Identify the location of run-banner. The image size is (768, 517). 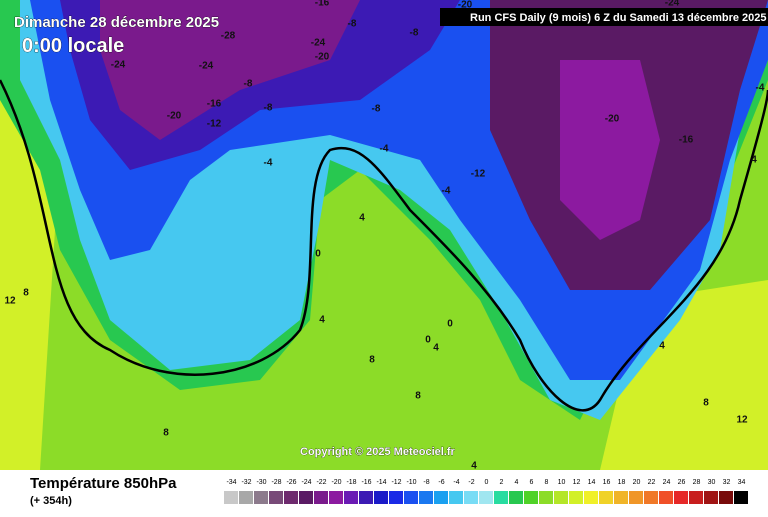
(604, 17).